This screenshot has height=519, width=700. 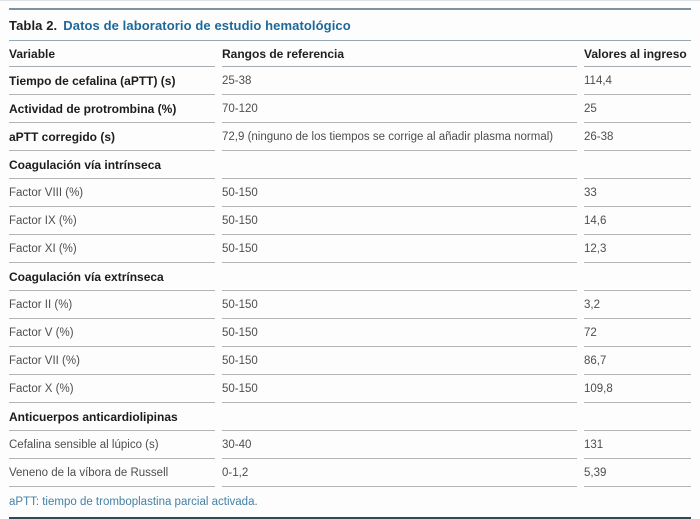 What do you see at coordinates (637, 54) in the screenshot?
I see `column-header-valores: Valores al ingreso` at bounding box center [637, 54].